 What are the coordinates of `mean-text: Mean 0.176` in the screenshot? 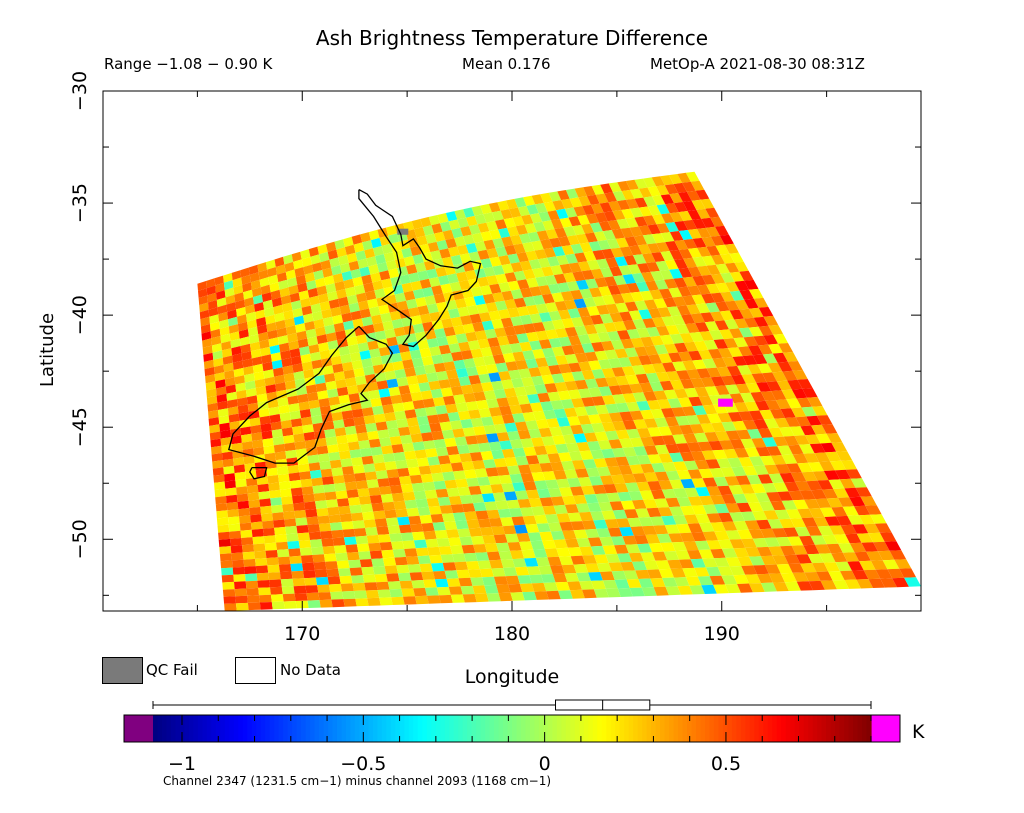 It's located at (506, 64).